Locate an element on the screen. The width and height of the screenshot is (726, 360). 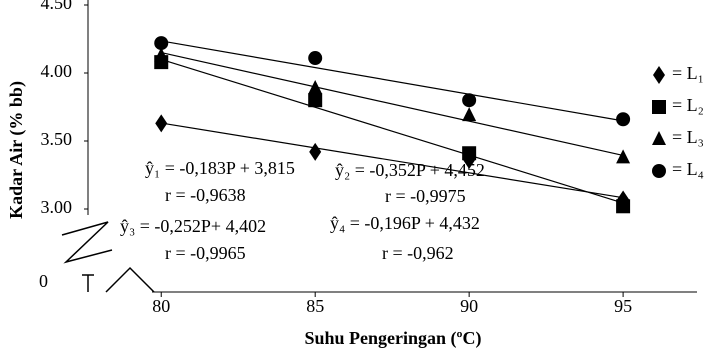
equation: ŷ₁ = -0,183P + 3,815 is located at coordinates (220, 168).